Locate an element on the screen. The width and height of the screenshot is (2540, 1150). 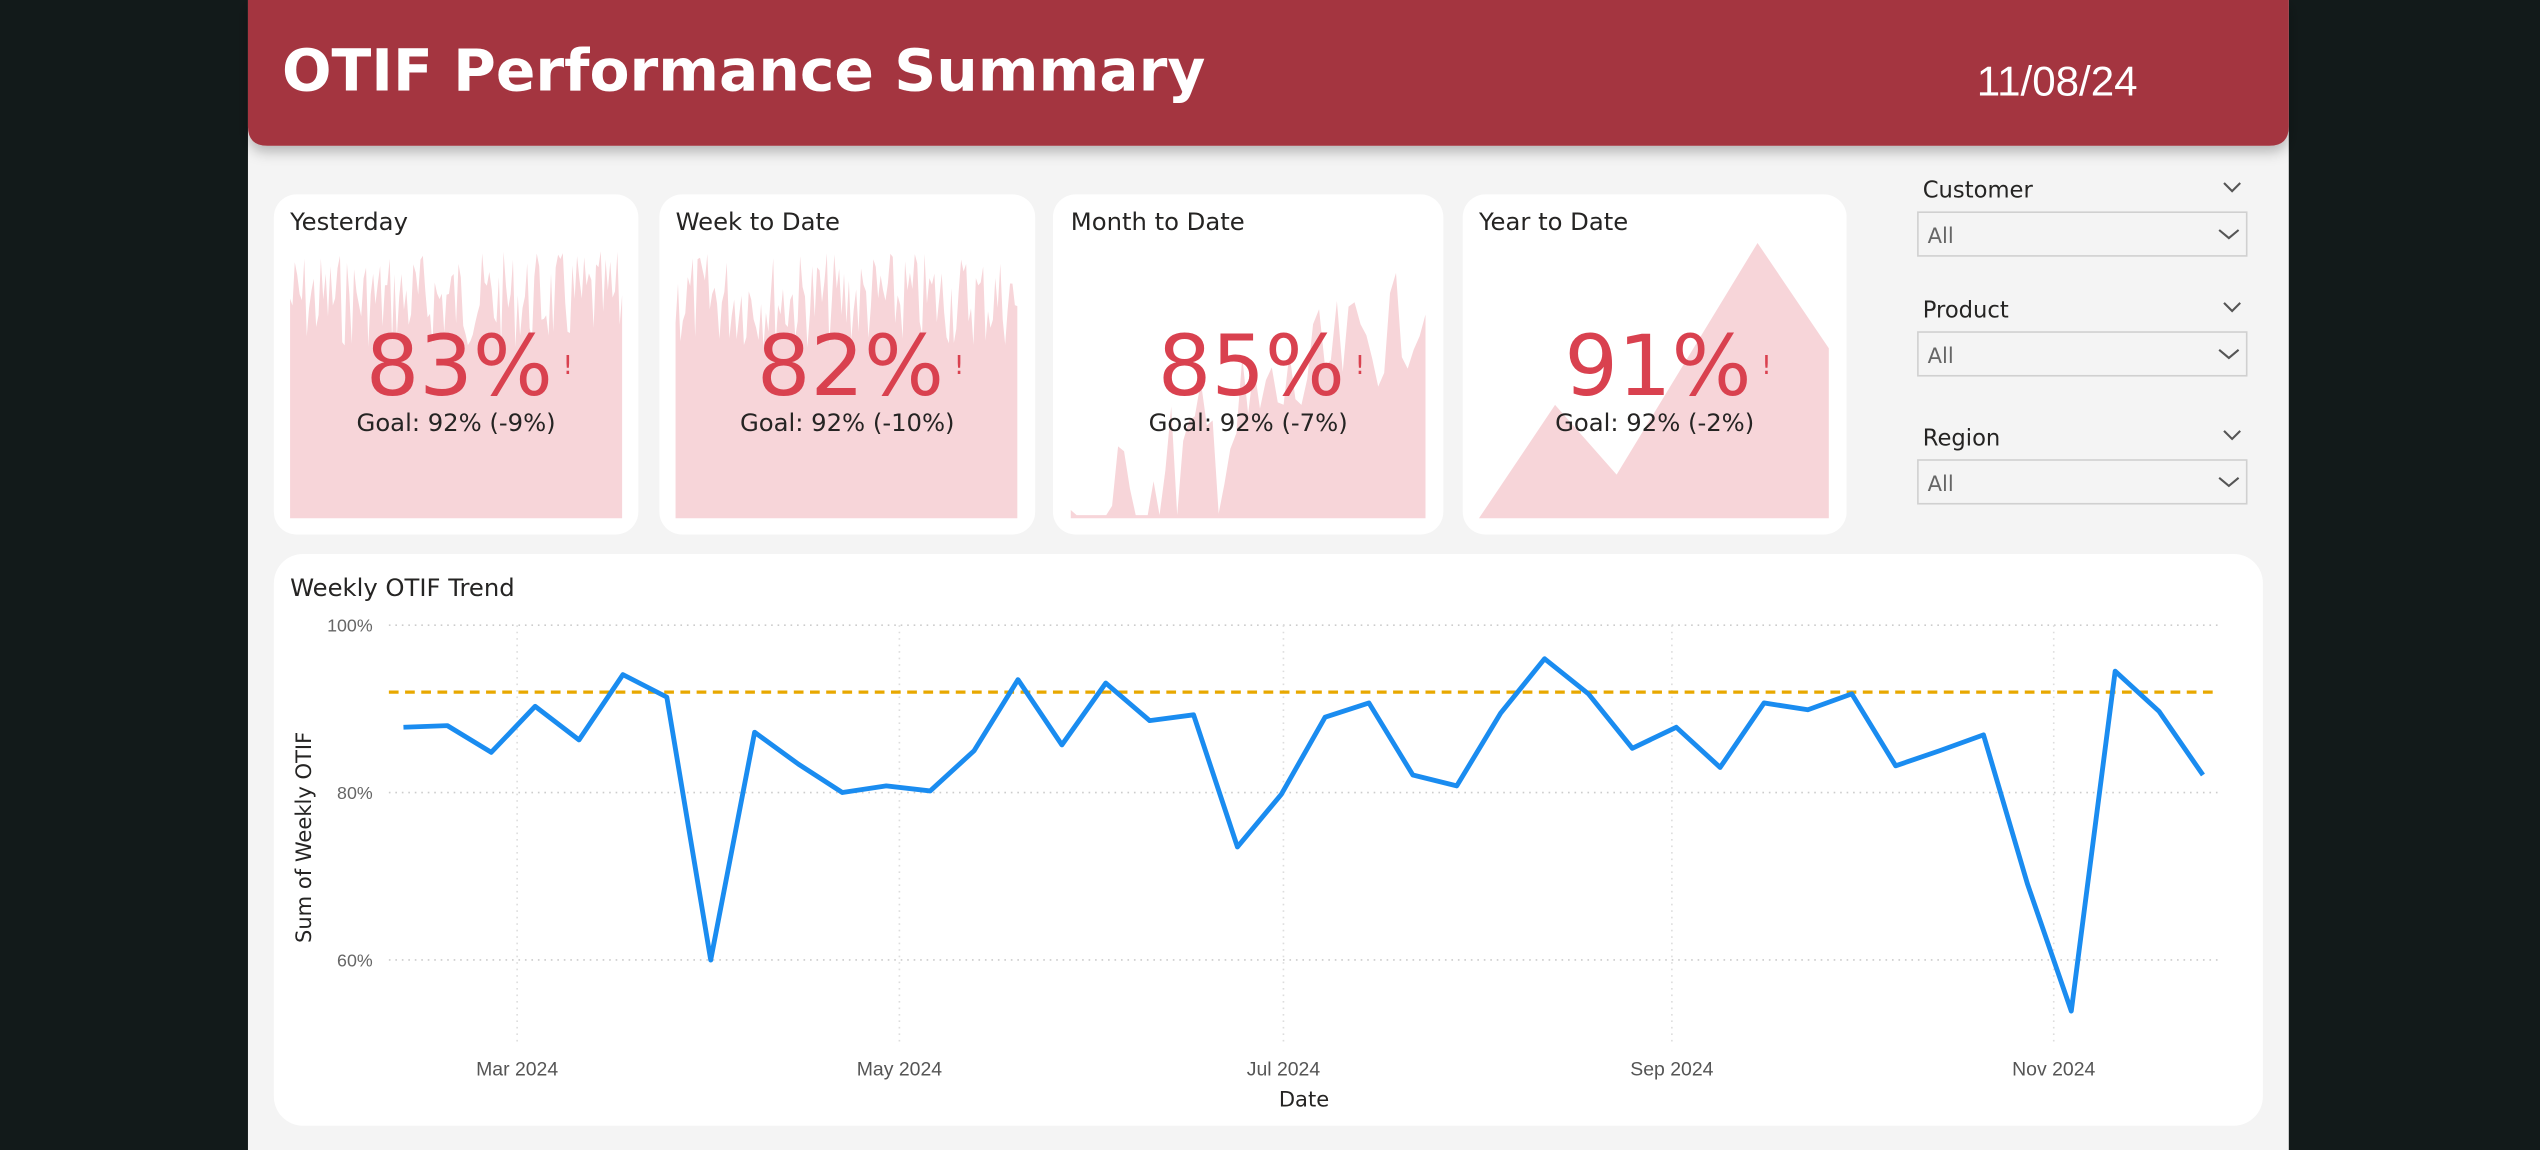
kpi-value: 83% is located at coordinates (459, 366).